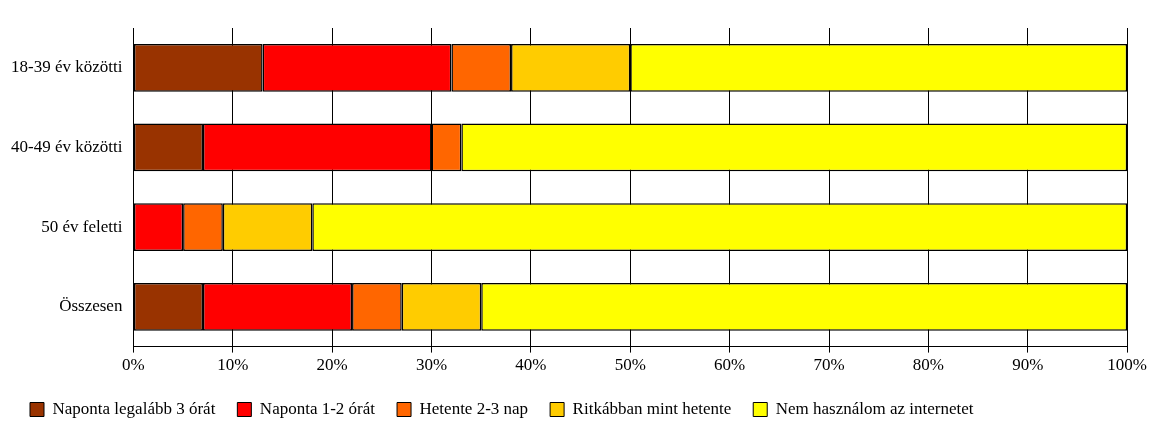 The width and height of the screenshot is (1158, 436). I want to click on x-tick-label: 20%, so click(332, 365).